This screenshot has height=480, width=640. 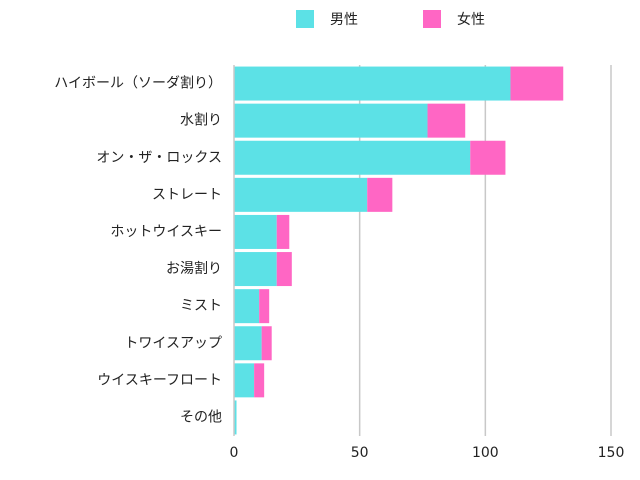 What do you see at coordinates (173, 343) in the screenshot?
I see `y-tick-label: トワイスアップ` at bounding box center [173, 343].